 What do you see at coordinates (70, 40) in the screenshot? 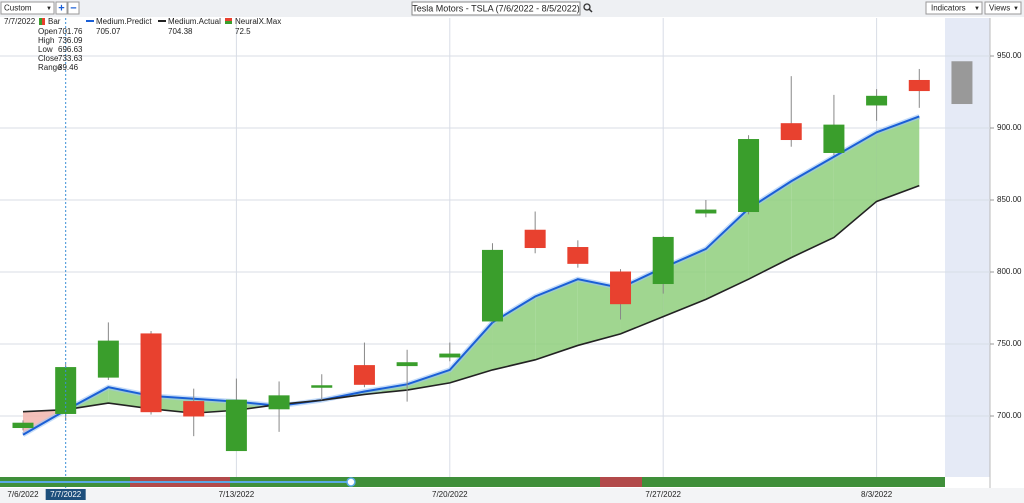
I see `info-value: 736.09` at bounding box center [70, 40].